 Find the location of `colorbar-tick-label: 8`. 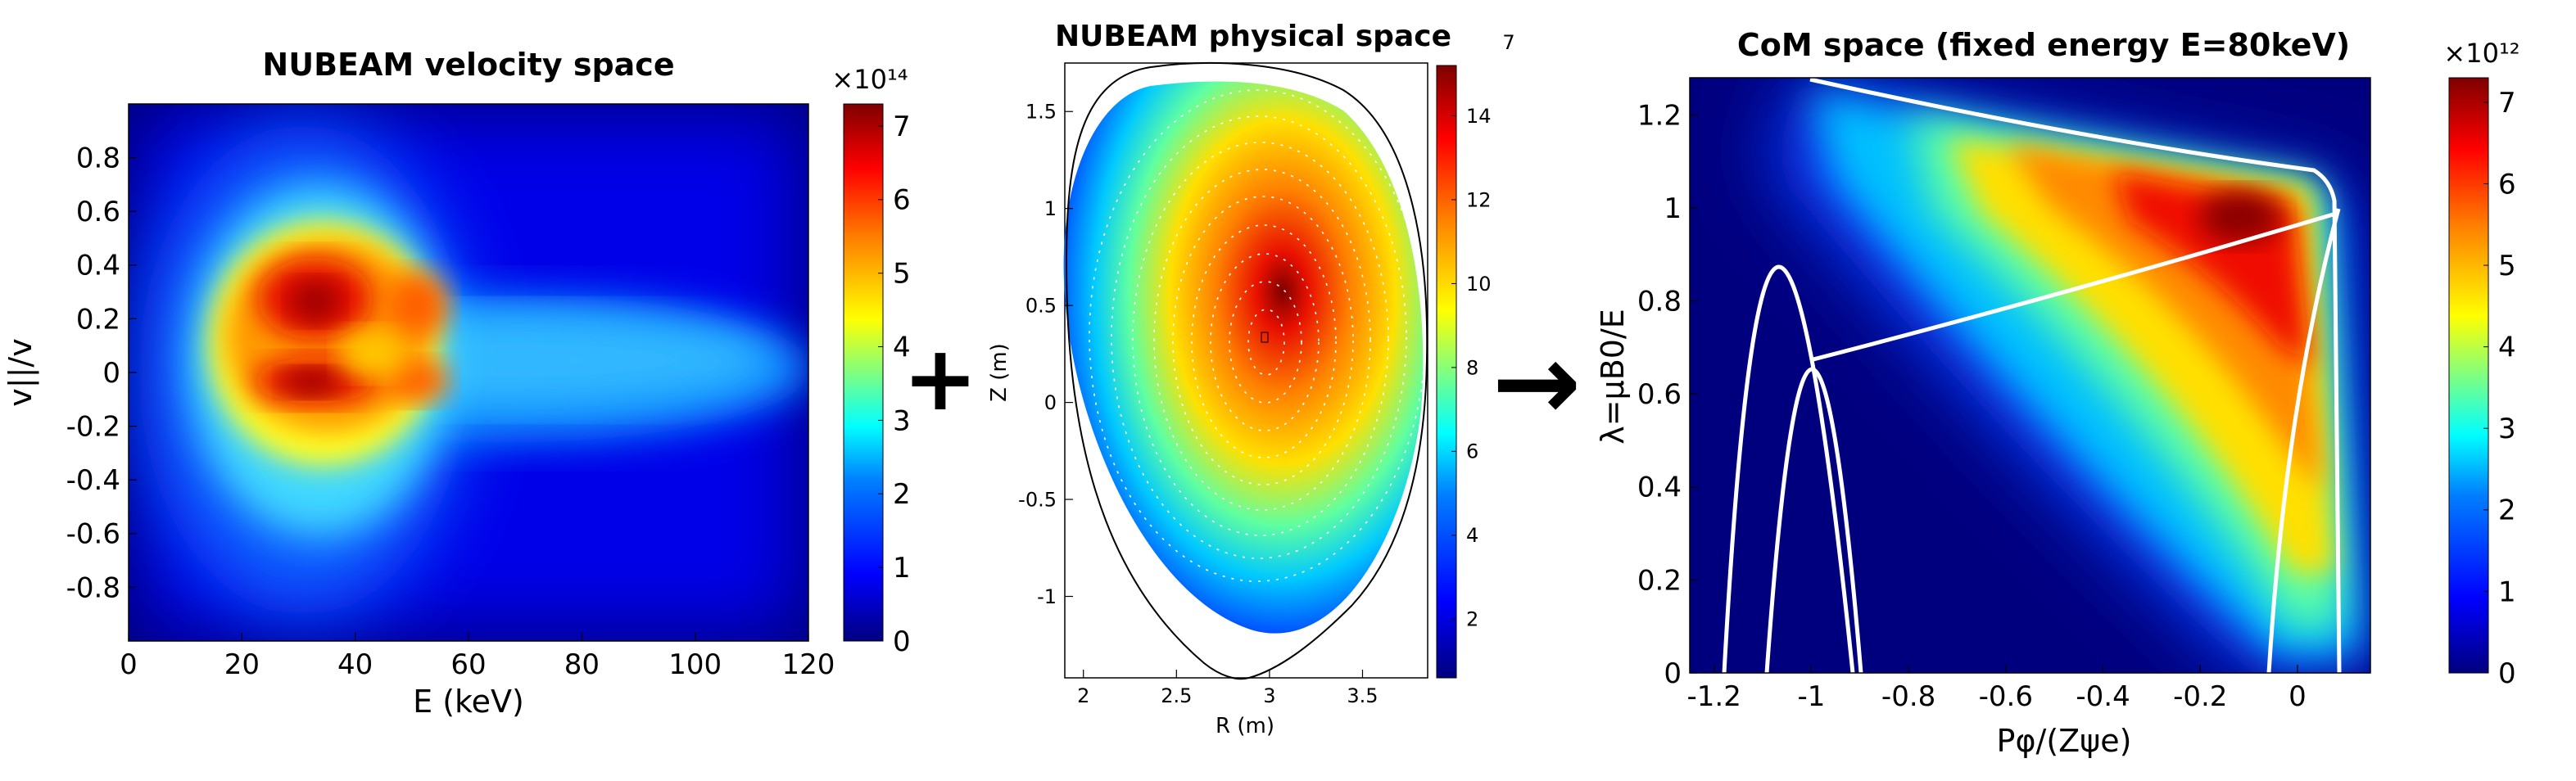

colorbar-tick-label: 8 is located at coordinates (1472, 367).